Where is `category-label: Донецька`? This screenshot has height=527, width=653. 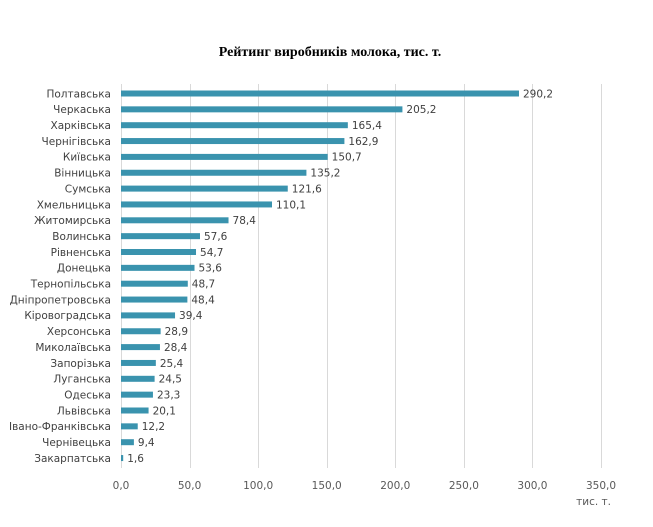 category-label: Донецька is located at coordinates (84, 269).